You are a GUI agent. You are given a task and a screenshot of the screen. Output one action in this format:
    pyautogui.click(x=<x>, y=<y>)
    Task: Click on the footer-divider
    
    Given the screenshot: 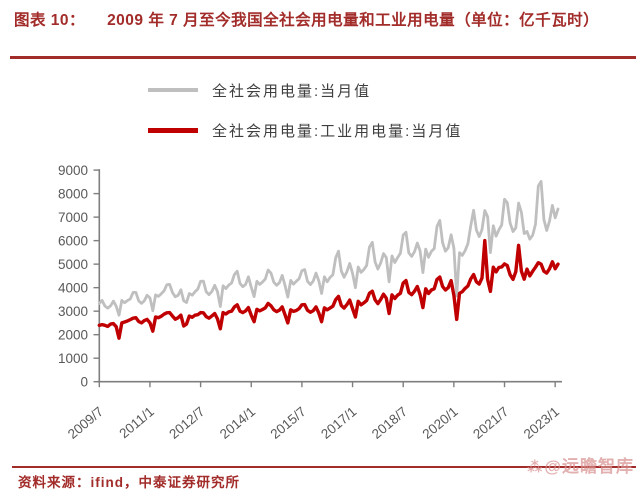 What is the action you would take?
    pyautogui.click(x=324, y=467)
    